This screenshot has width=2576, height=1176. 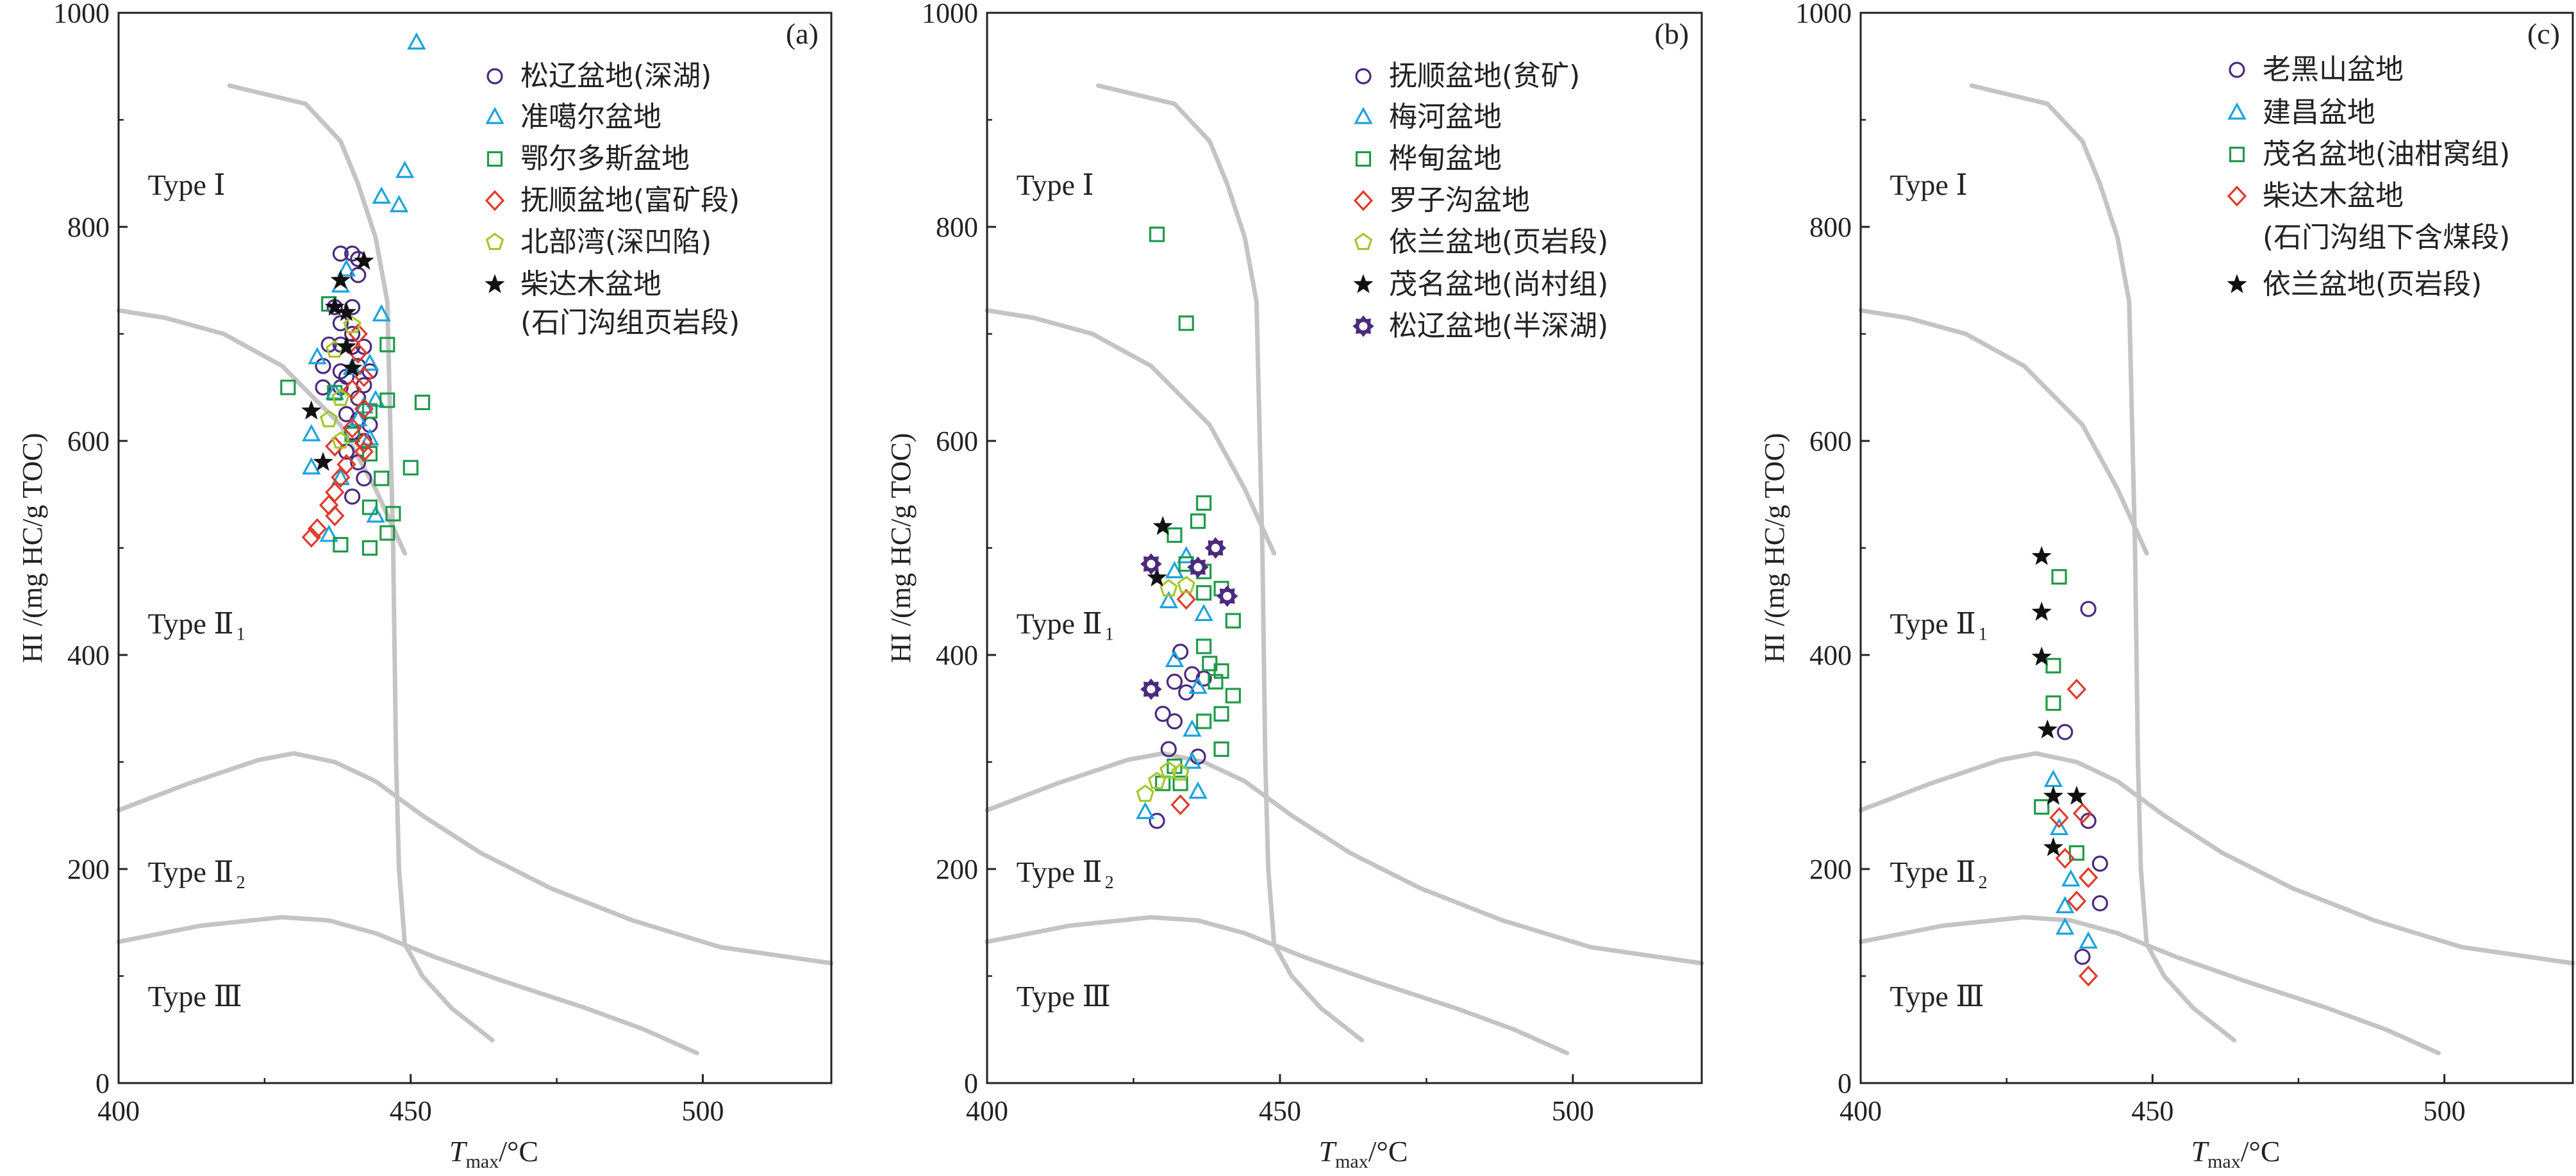 What do you see at coordinates (615, 242) in the screenshot?
I see `legend-label: 北部湾(深凹陷)` at bounding box center [615, 242].